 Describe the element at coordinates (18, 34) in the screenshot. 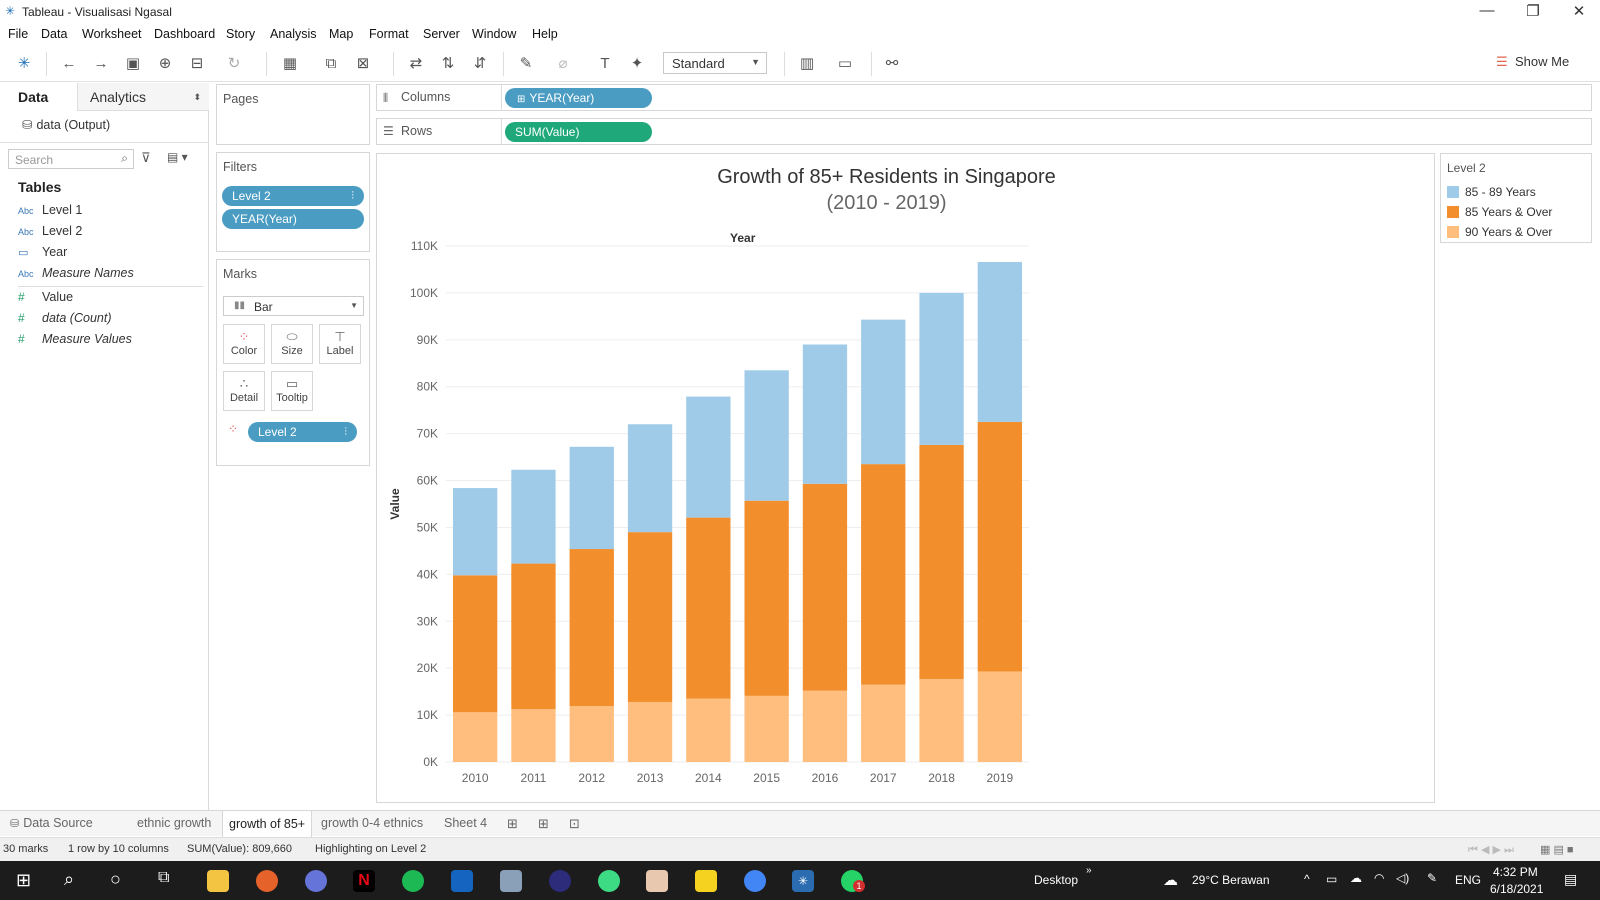

I see `menu-file: File` at that location.